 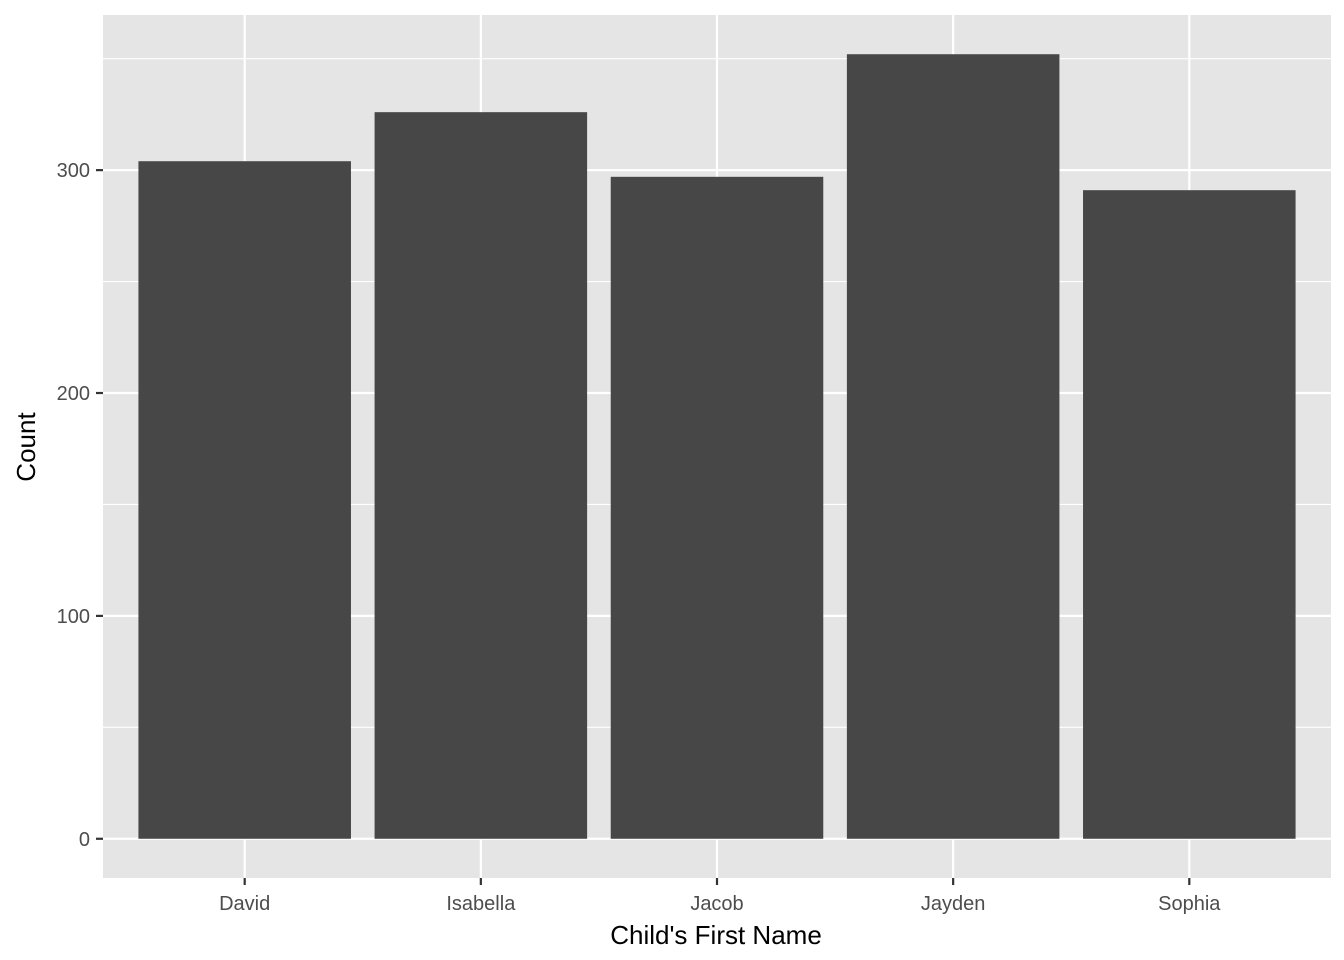 What do you see at coordinates (1189, 904) in the screenshot?
I see `x-tick-label: Sophia` at bounding box center [1189, 904].